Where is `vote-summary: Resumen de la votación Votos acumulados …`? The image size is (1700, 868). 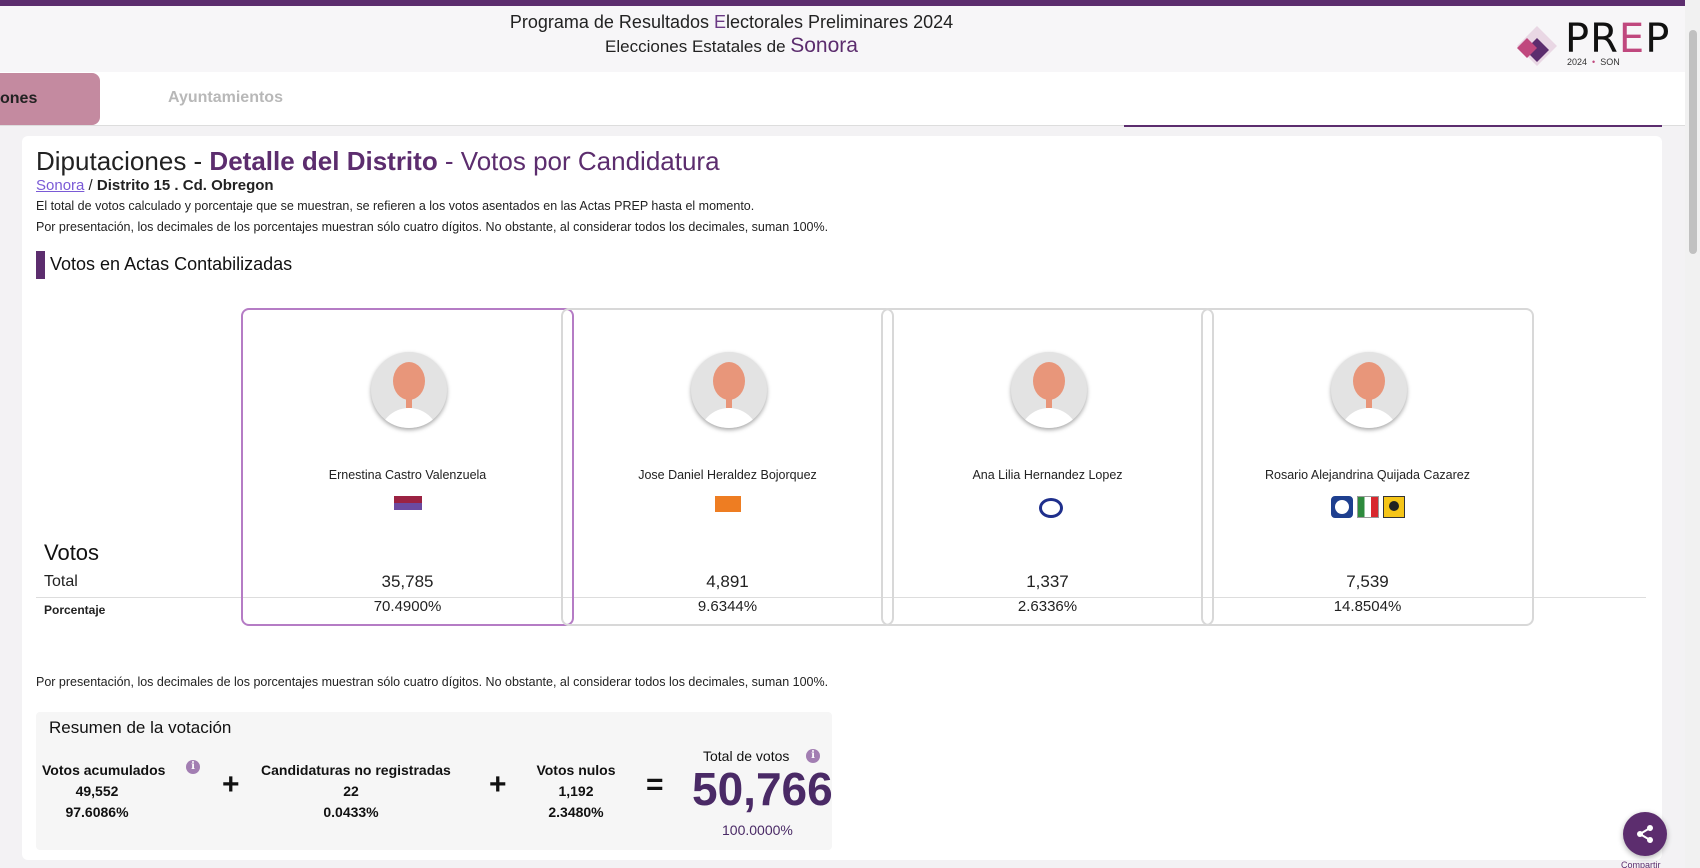 vote-summary: Resumen de la votación Votos acumulados … is located at coordinates (434, 781).